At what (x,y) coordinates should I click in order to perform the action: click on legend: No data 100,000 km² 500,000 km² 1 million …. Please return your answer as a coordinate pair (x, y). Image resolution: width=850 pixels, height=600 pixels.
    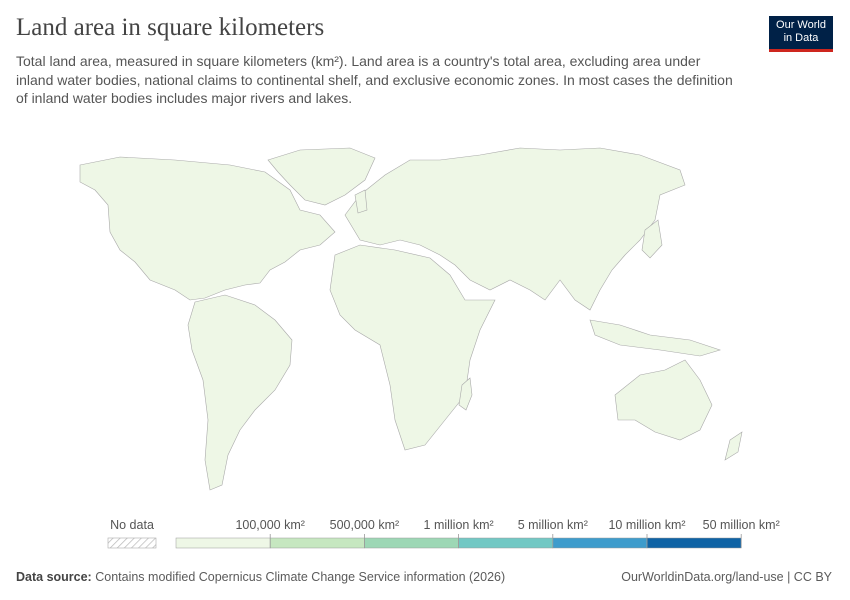
    Looking at the image, I should click on (443, 533).